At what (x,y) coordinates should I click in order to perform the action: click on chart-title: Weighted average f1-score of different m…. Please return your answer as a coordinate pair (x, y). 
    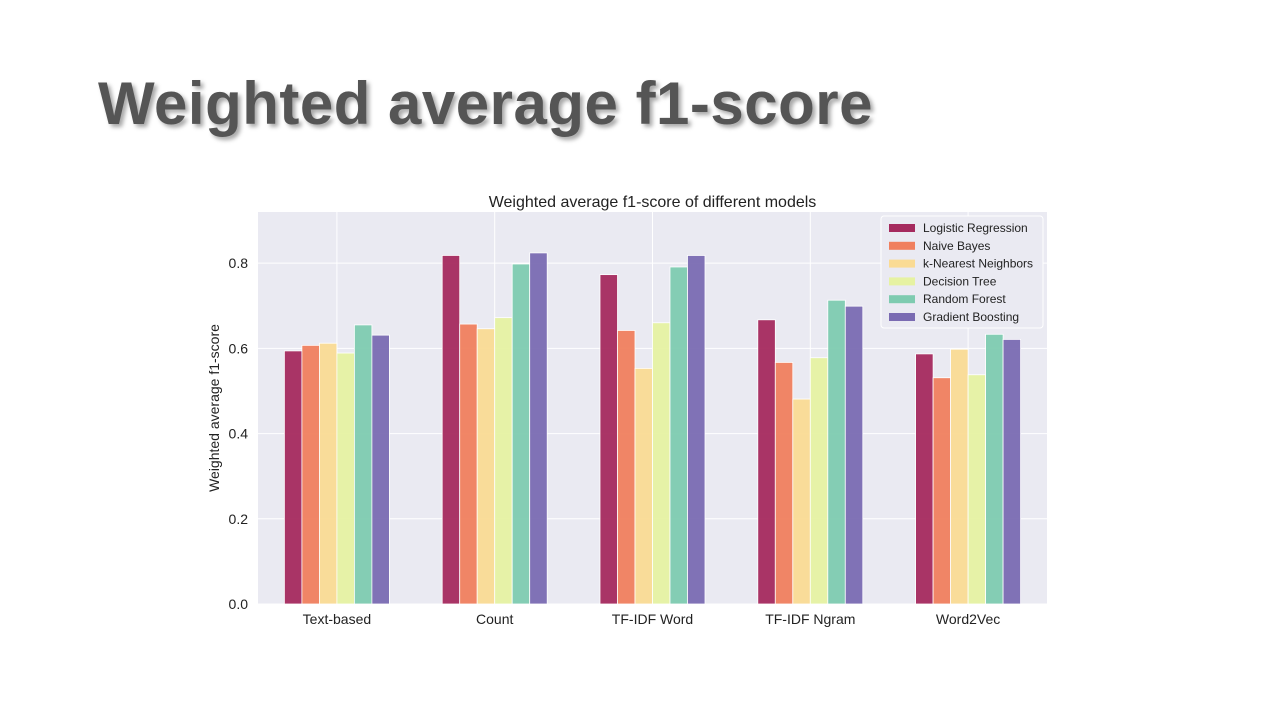
    Looking at the image, I should click on (653, 202).